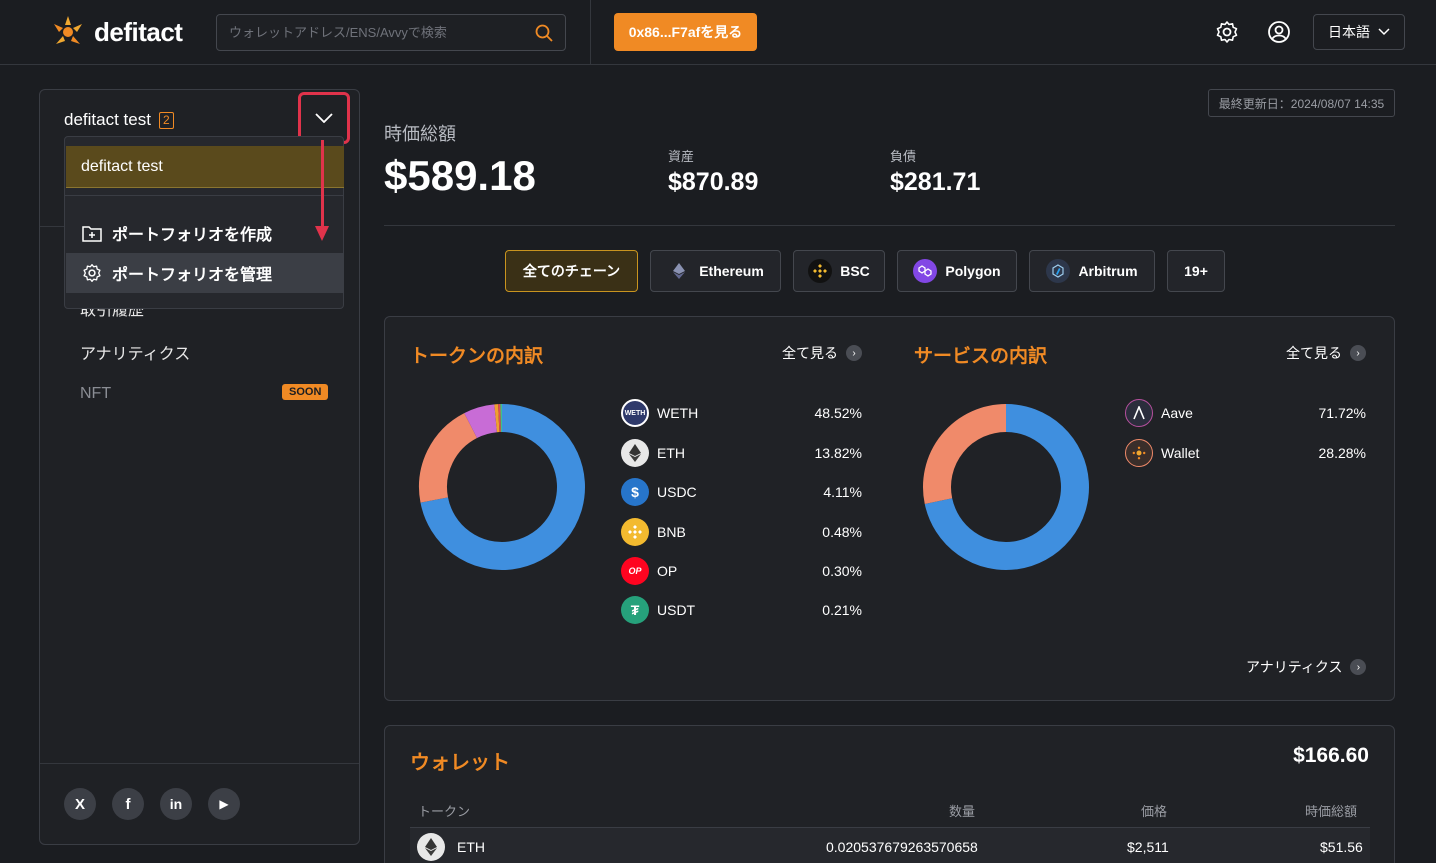 This screenshot has width=1436, height=863. I want to click on chain-filter-polygon: Polygon, so click(957, 271).